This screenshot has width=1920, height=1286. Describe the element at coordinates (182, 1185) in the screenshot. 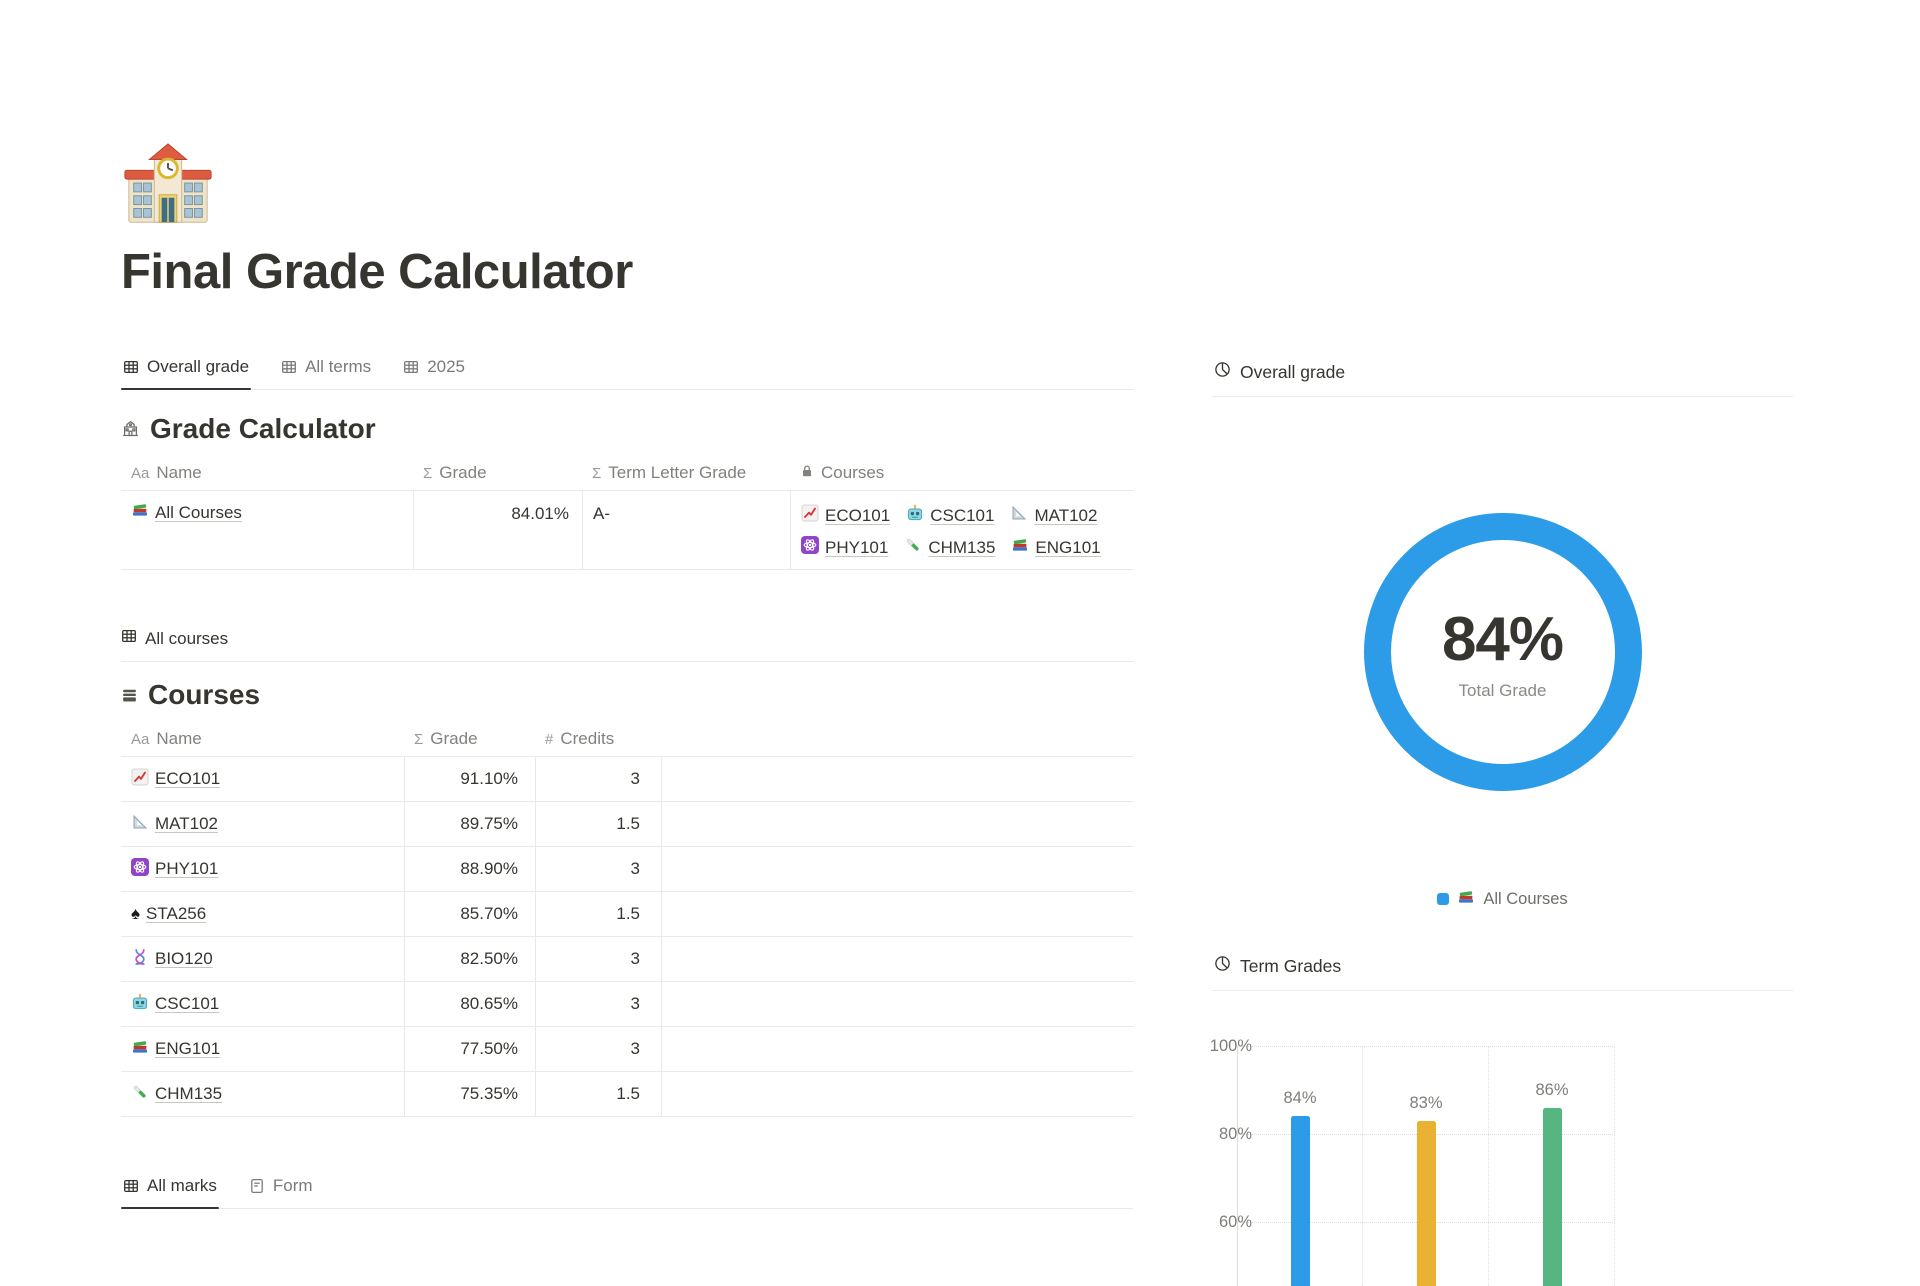

I see `tab-label: All marks` at that location.